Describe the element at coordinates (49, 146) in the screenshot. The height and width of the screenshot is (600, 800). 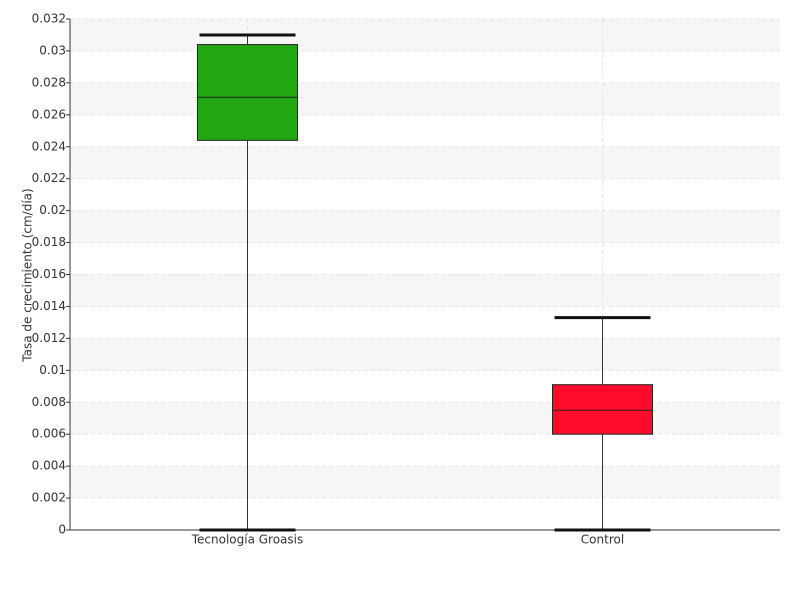
I see `y-tick-label: 0.024` at that location.